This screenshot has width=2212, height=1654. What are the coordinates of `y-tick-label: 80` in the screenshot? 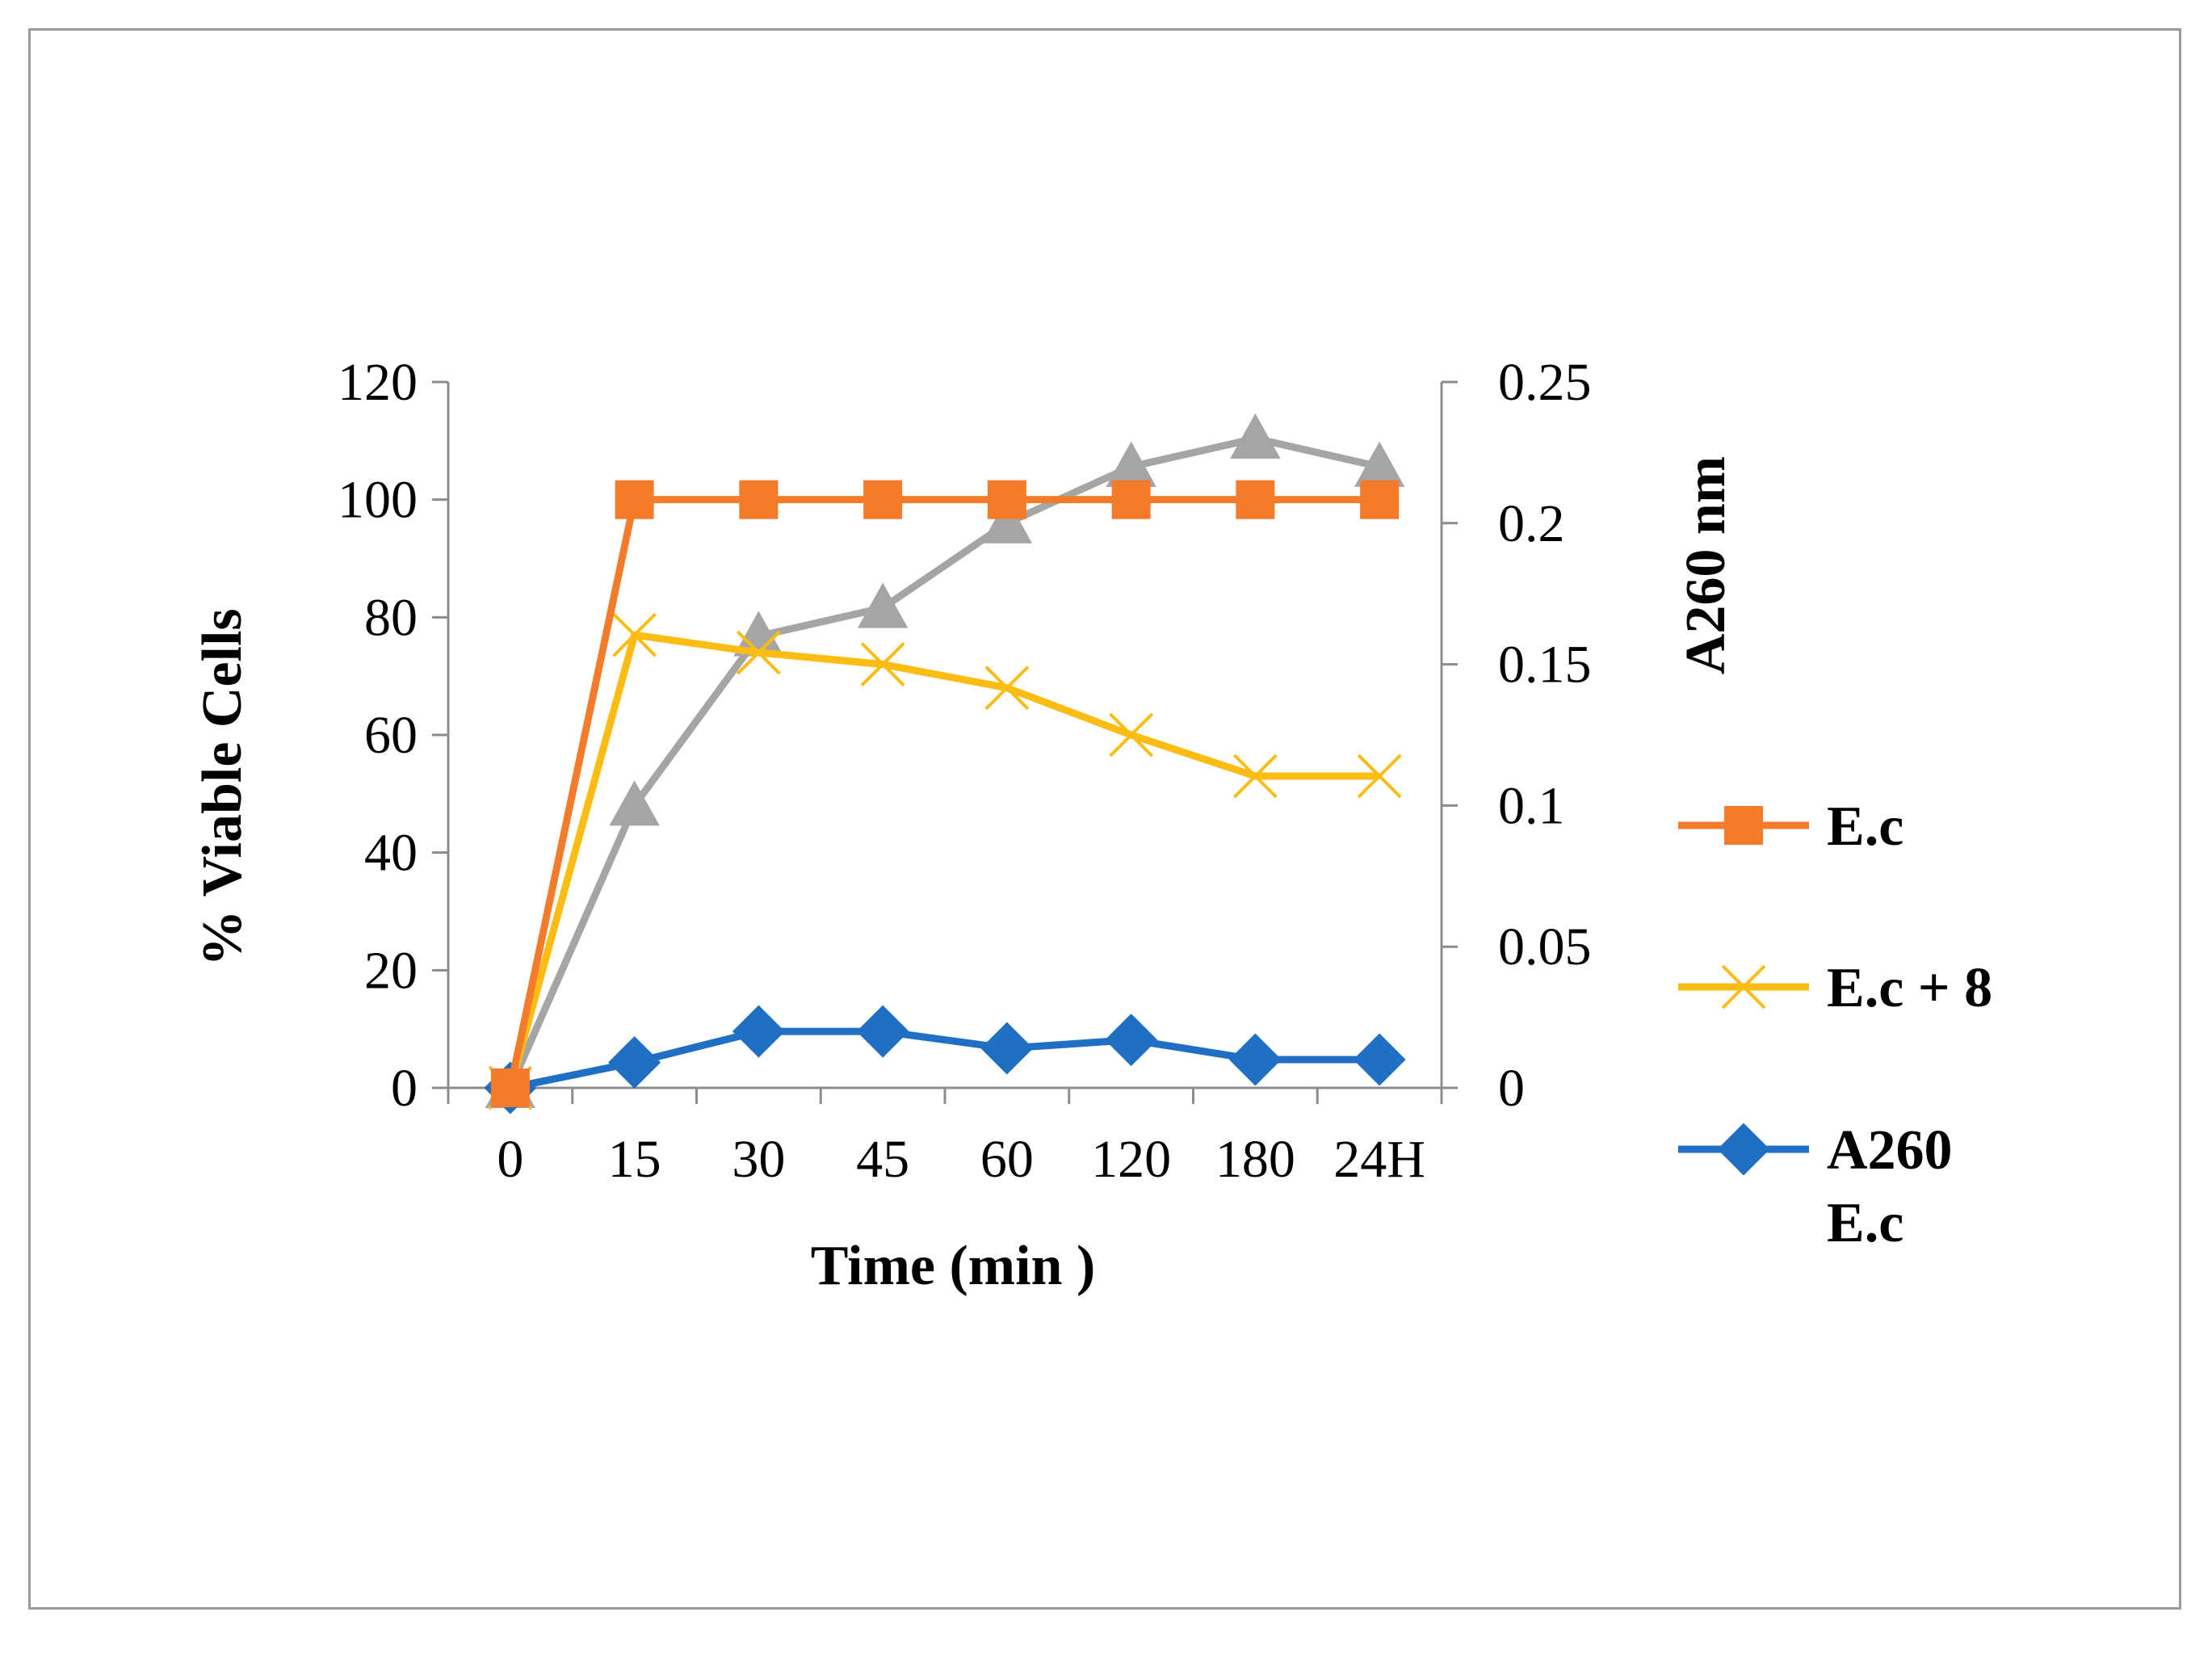 It's located at (391, 617).